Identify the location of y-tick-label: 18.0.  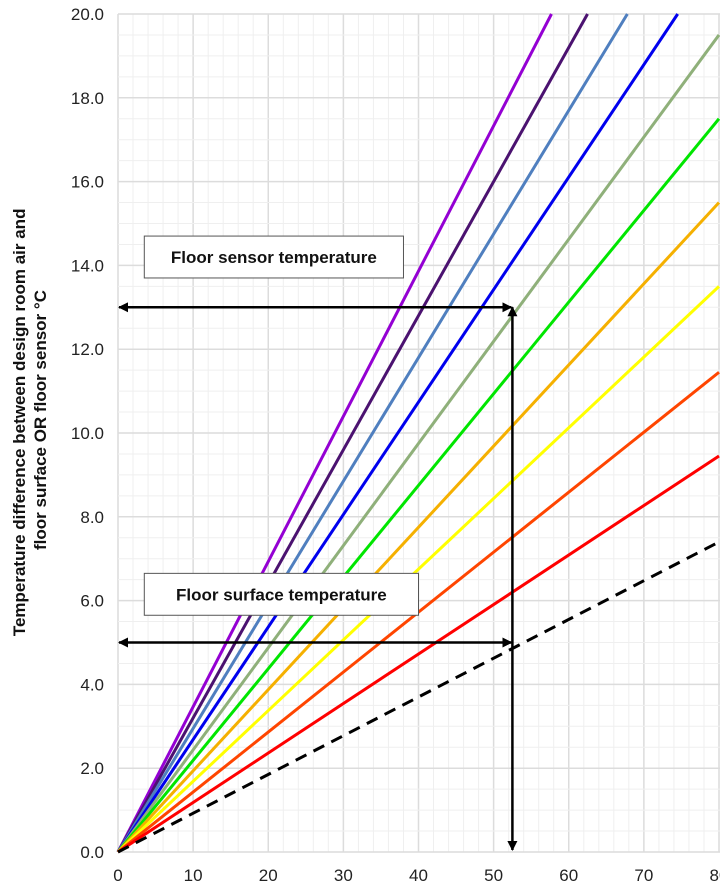
(87, 98).